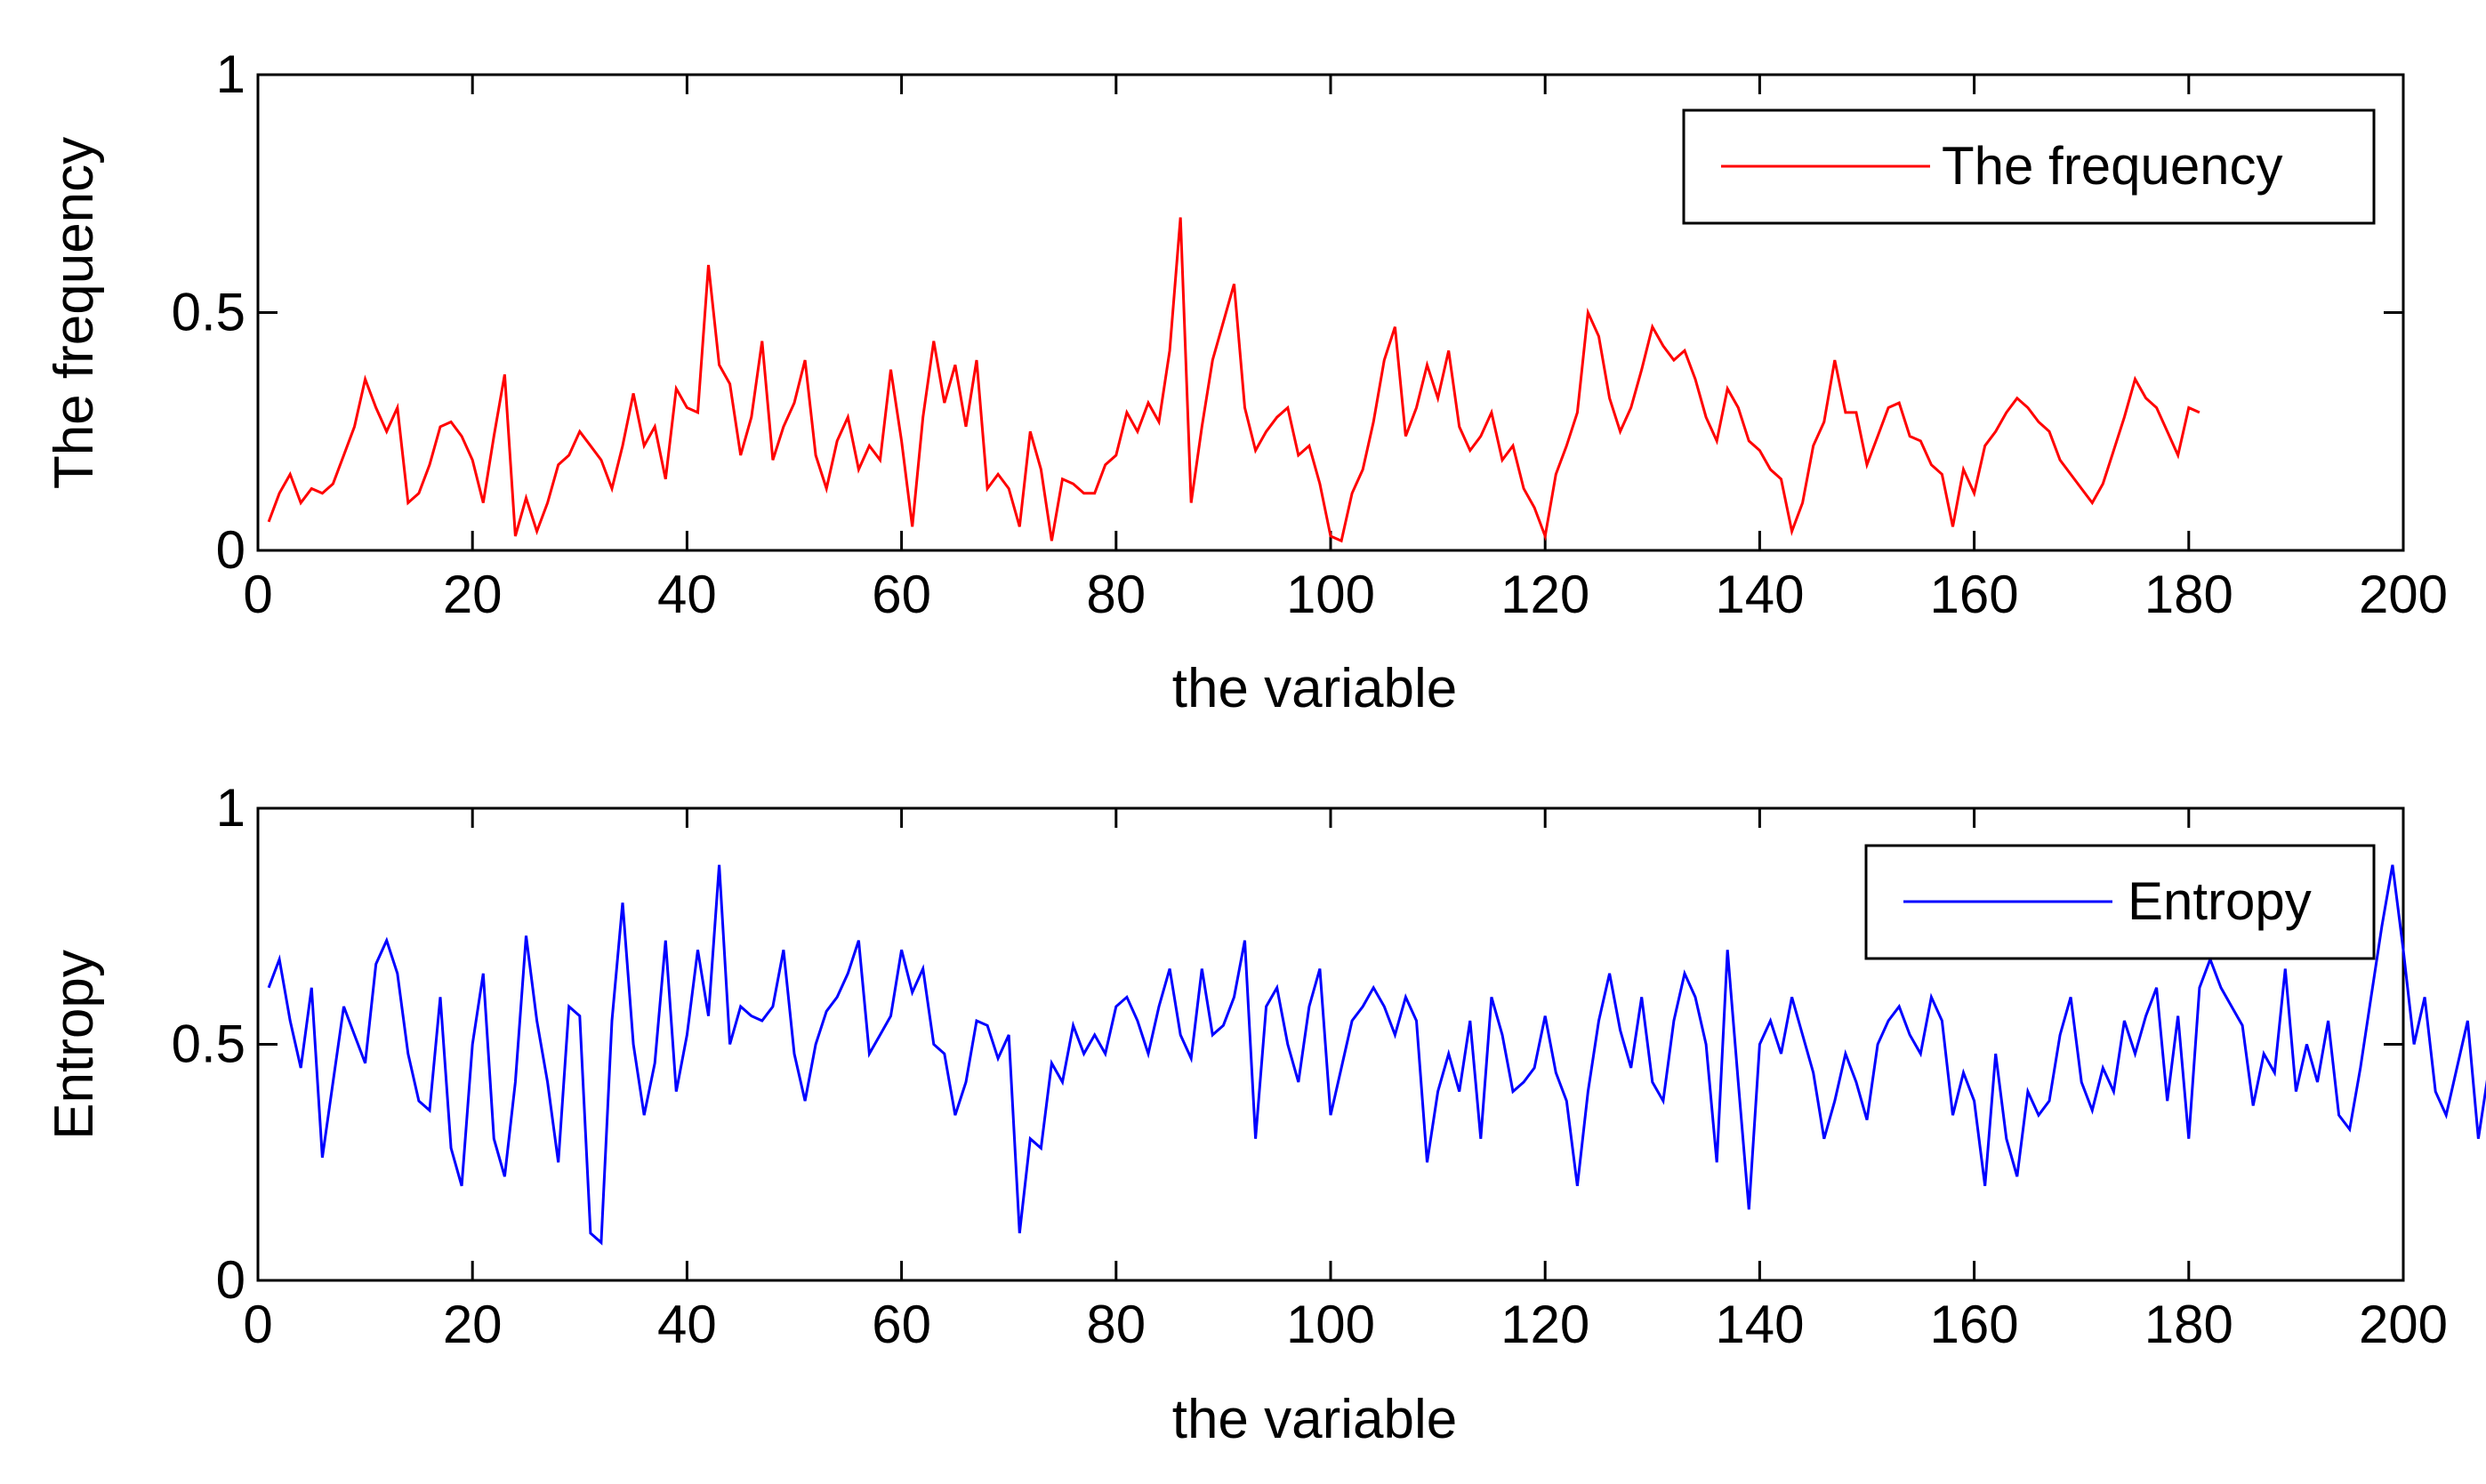 This screenshot has width=2486, height=1484. What do you see at coordinates (1974, 594) in the screenshot?
I see `frequency-x-tick-label: 160` at bounding box center [1974, 594].